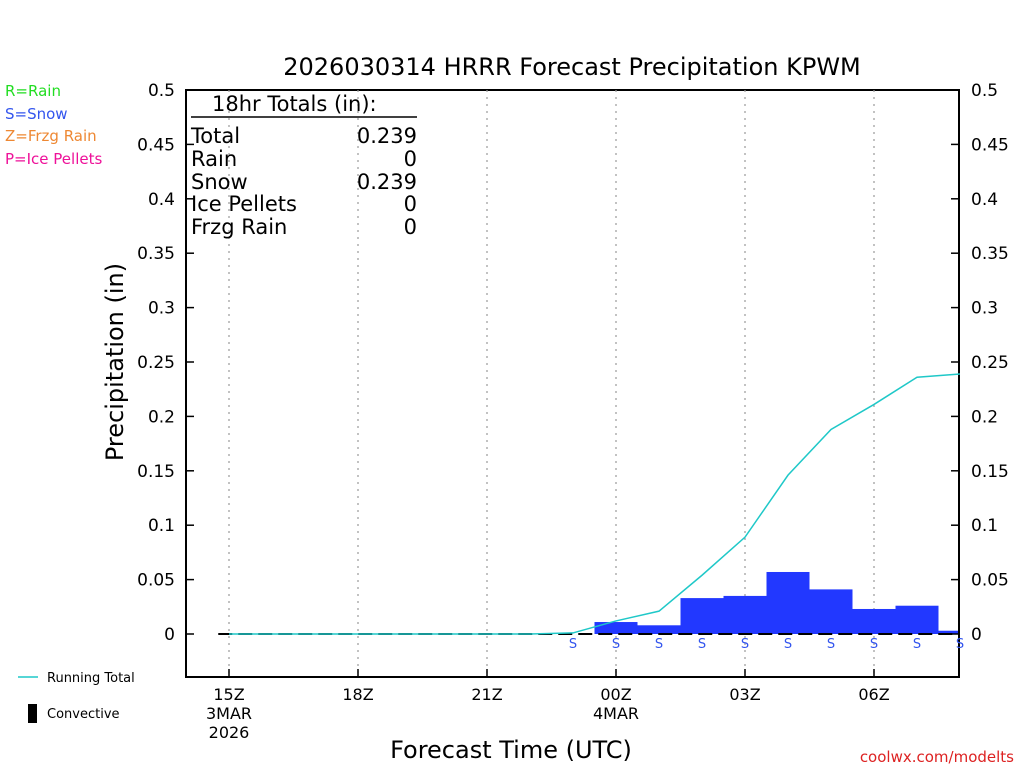  I want to click on y-tick-label-left-3: 0.15, so click(156, 472).